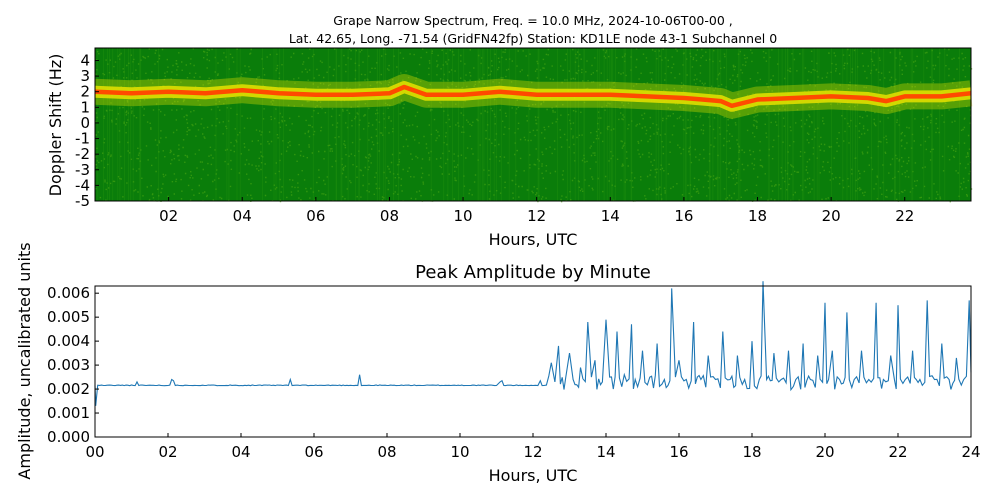  What do you see at coordinates (85, 107) in the screenshot?
I see `spectrogram-y-tick-label: 1` at bounding box center [85, 107].